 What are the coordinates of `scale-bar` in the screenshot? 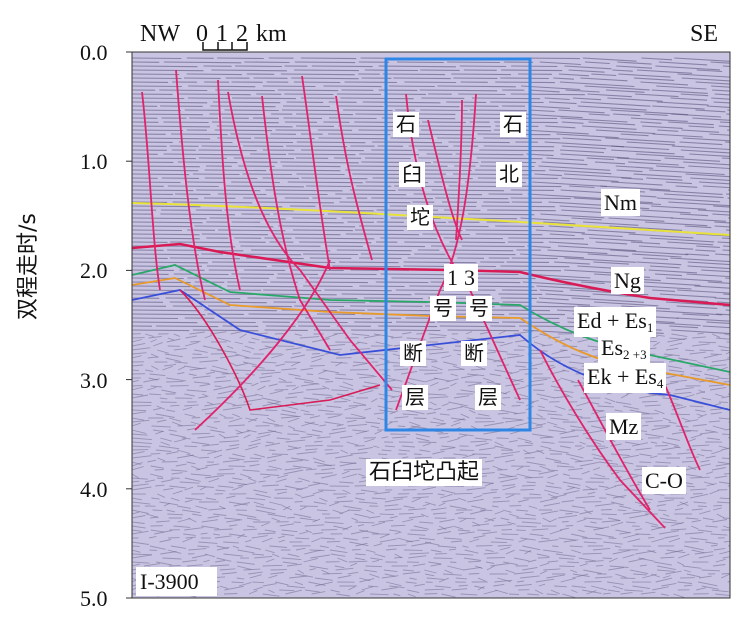 It's located at (225, 46).